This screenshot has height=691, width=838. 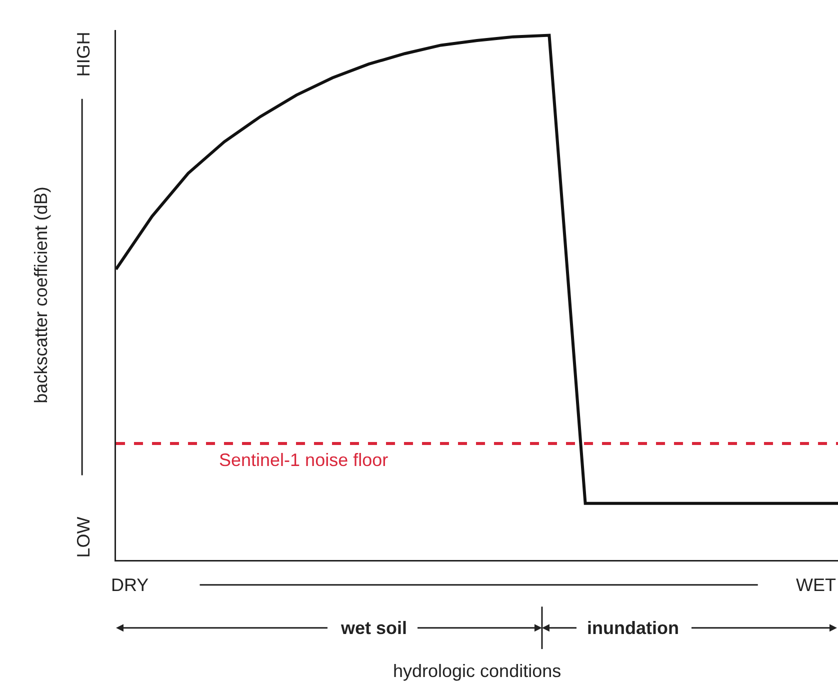 I want to click on text: inundation, so click(x=633, y=628).